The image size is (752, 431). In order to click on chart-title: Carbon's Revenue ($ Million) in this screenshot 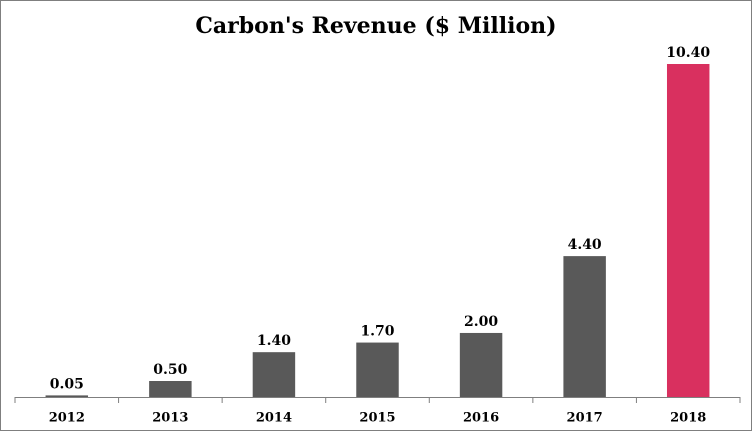, I will do `click(375, 26)`.